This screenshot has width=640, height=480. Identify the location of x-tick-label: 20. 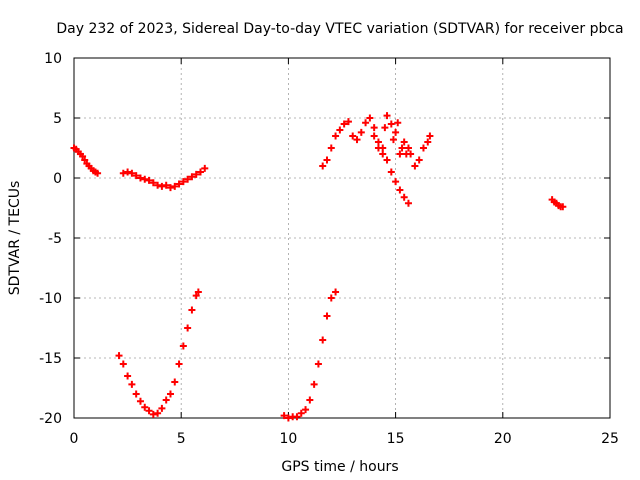
(503, 439).